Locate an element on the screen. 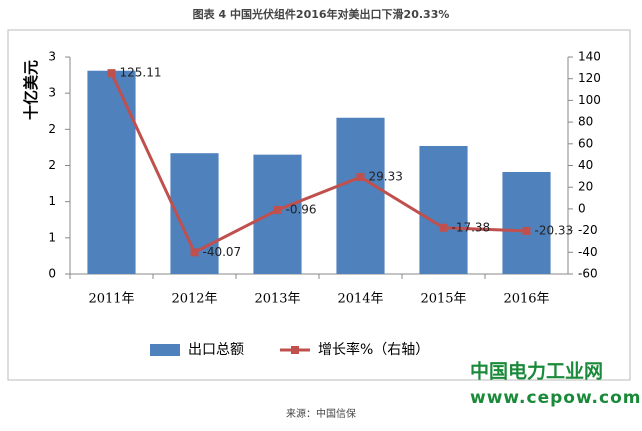 This screenshot has width=642, height=431. y2-tick-label: 0 is located at coordinates (582, 208).